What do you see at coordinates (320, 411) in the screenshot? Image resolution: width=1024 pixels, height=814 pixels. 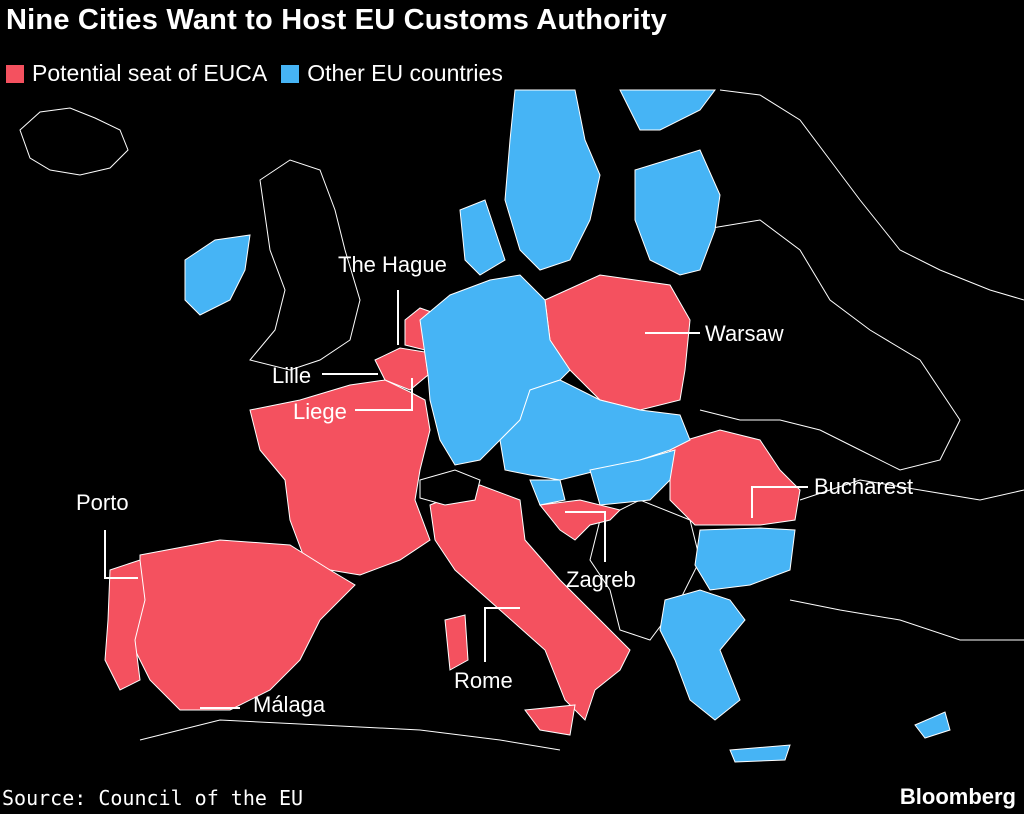 I see `label-liege: Liege` at bounding box center [320, 411].